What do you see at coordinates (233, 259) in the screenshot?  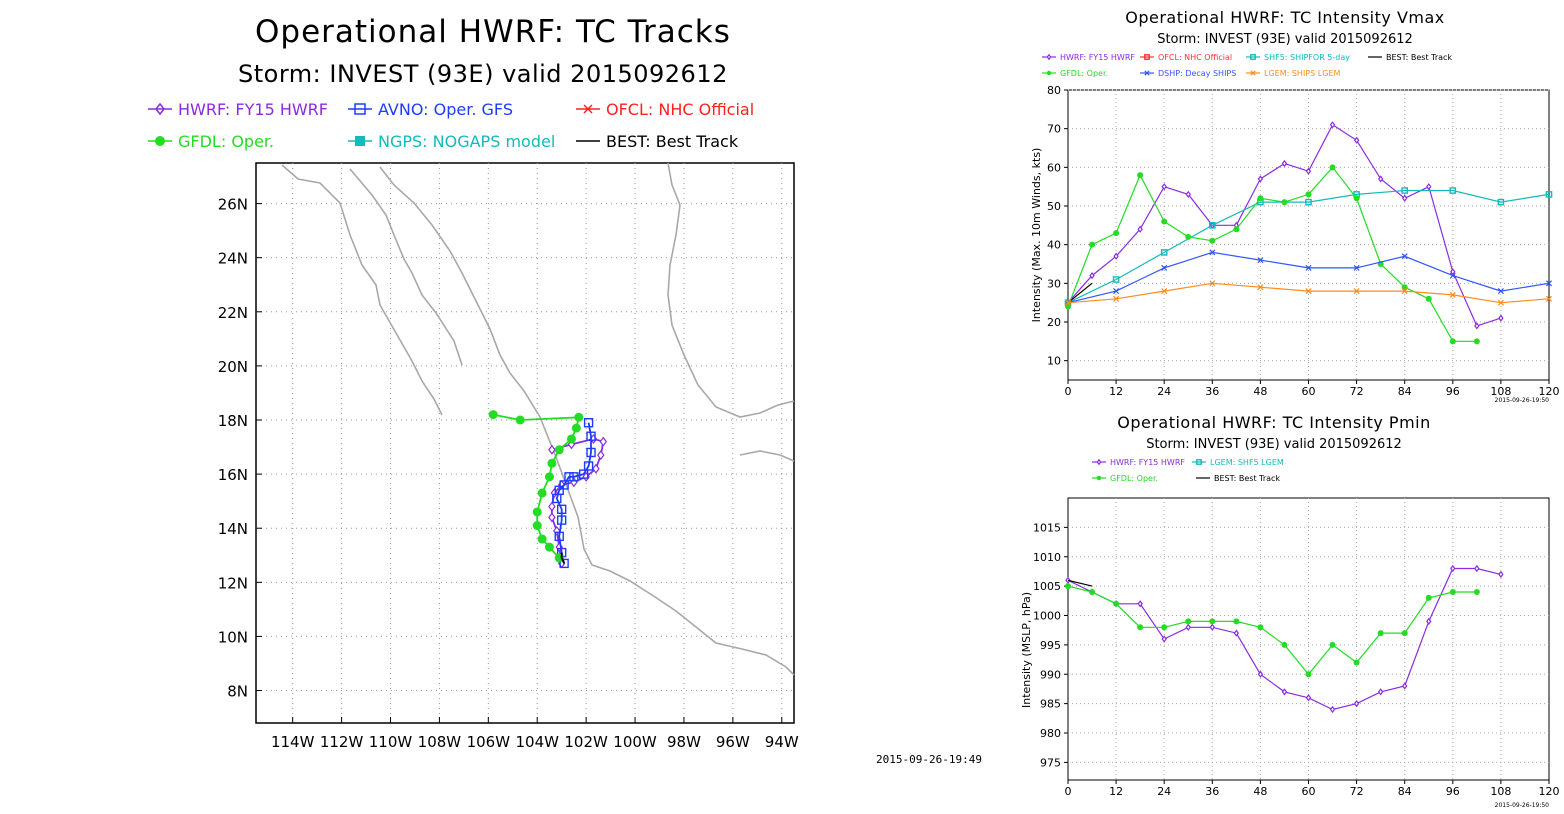 I see `map-y-tick-label: 24N` at bounding box center [233, 259].